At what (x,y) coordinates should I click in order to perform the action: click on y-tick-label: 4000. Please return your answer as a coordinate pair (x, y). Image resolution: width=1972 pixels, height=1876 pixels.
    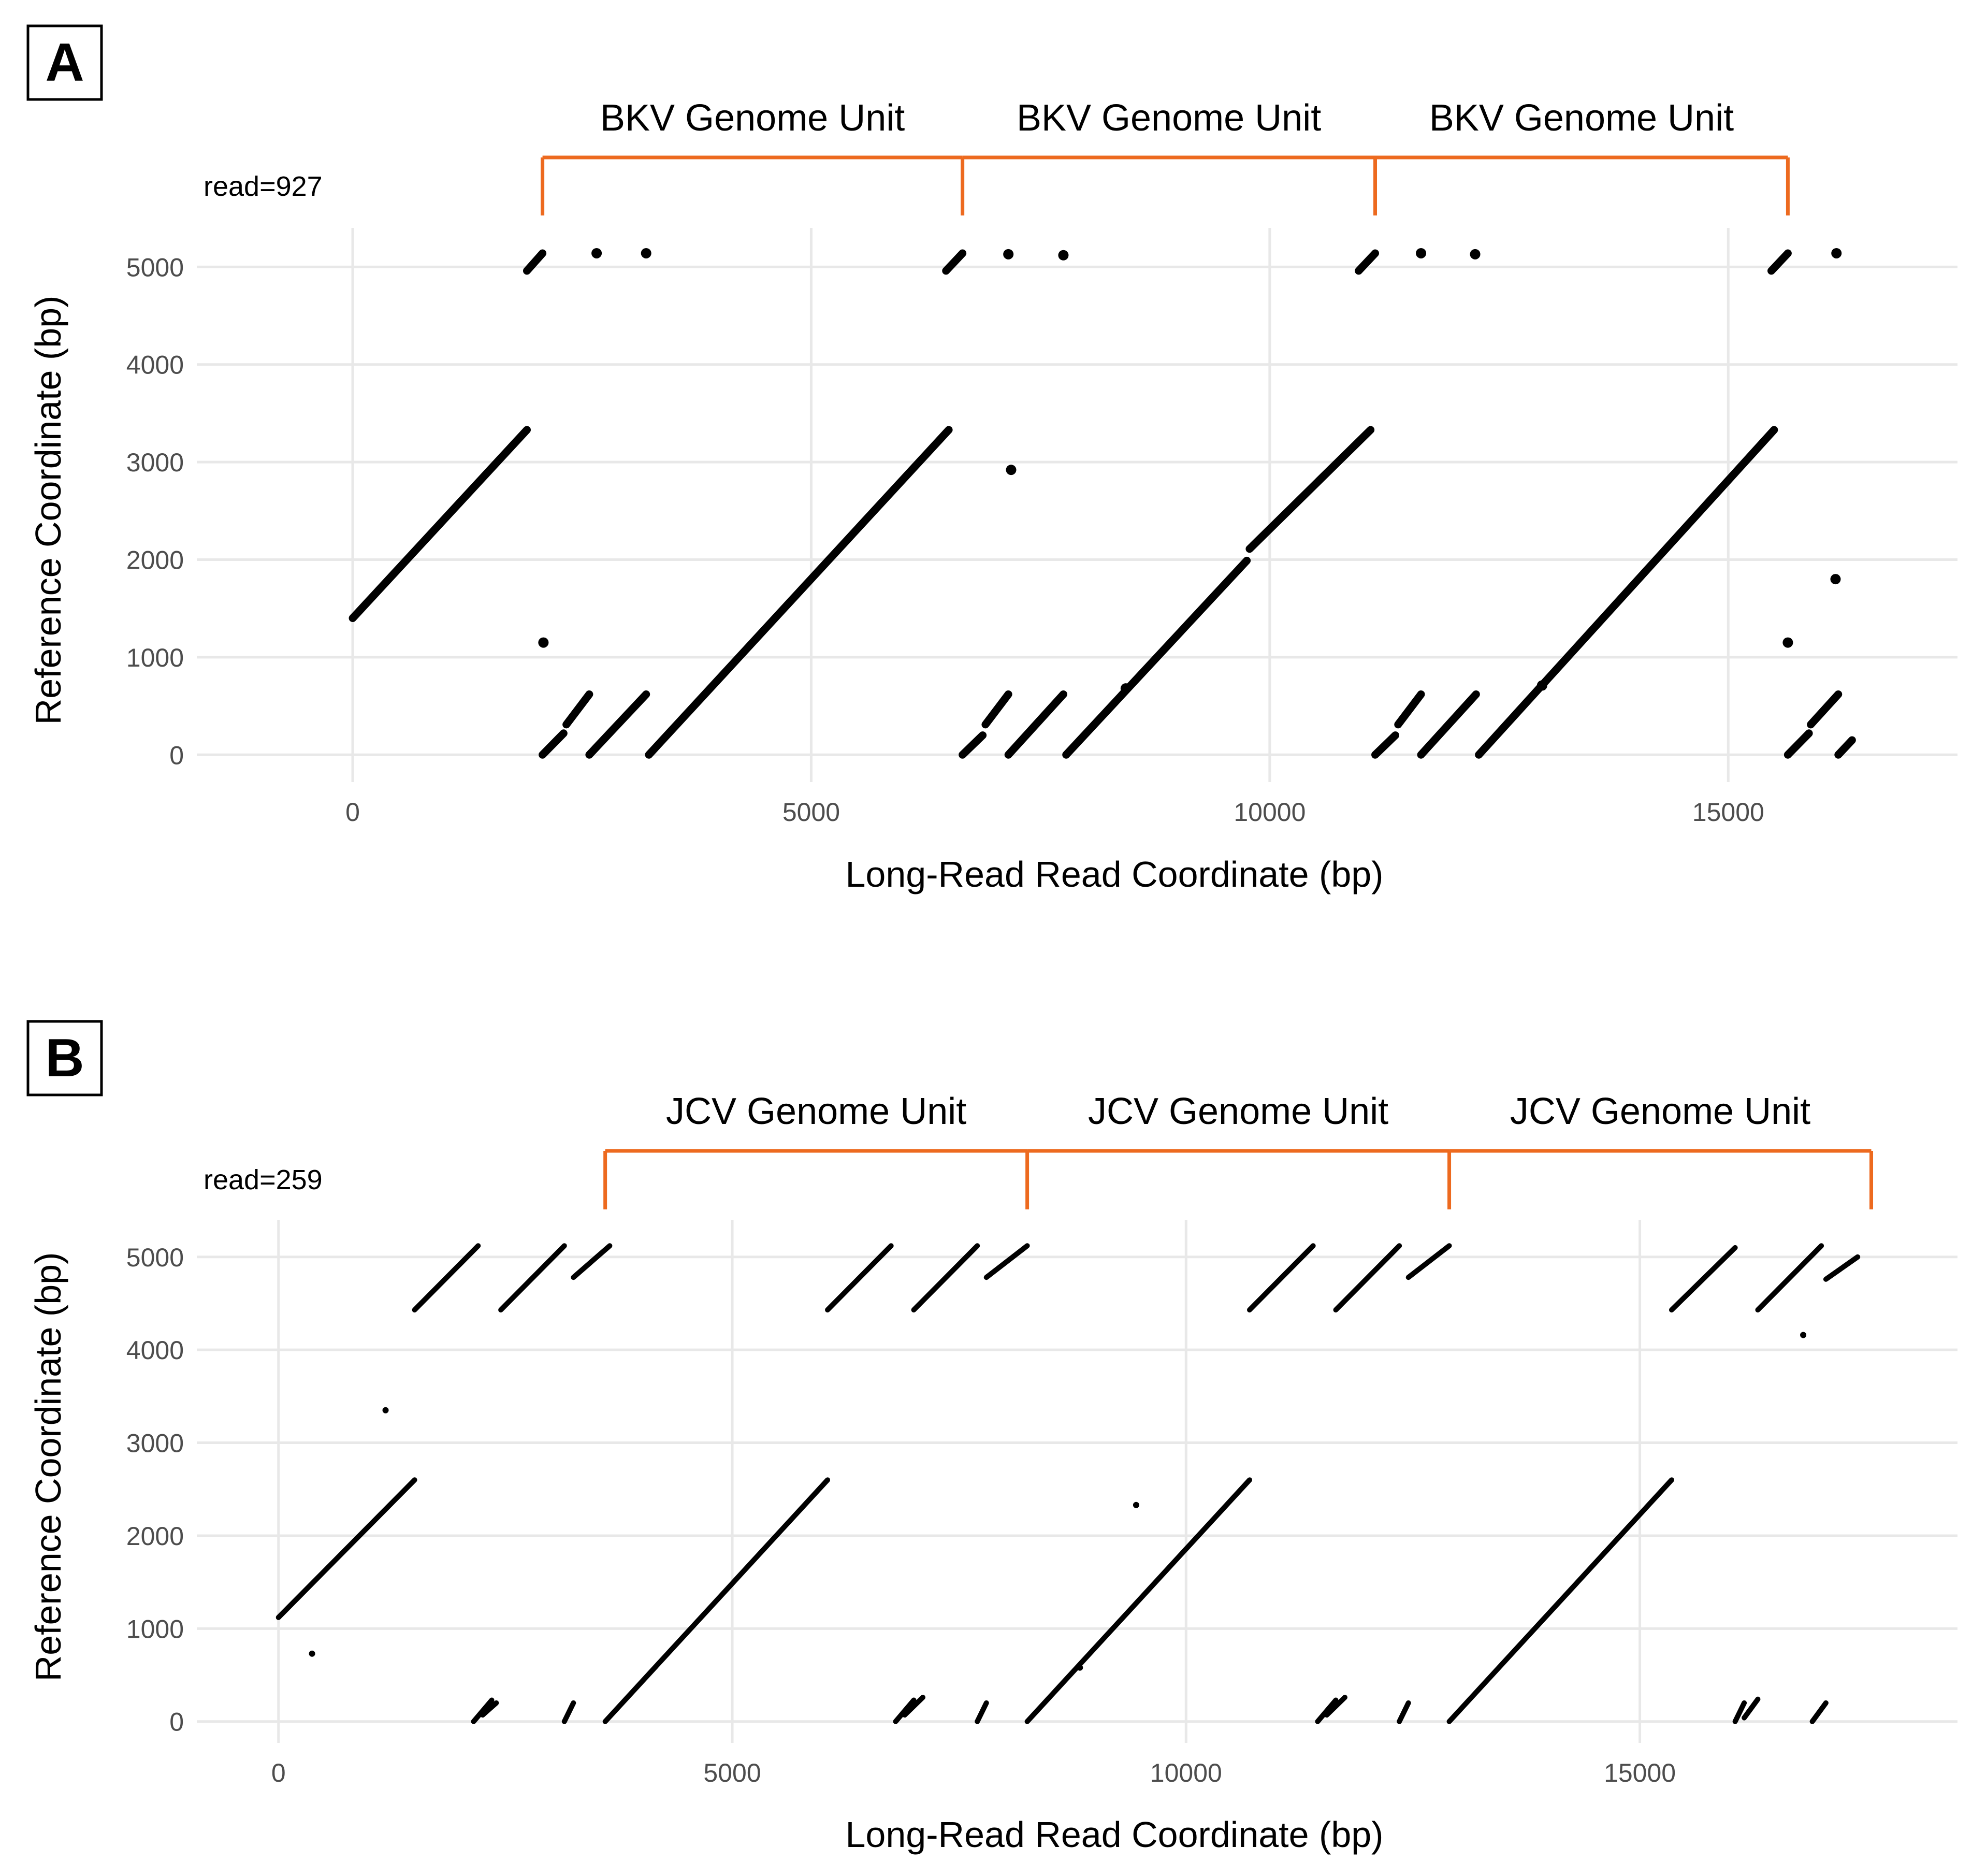
    Looking at the image, I should click on (155, 366).